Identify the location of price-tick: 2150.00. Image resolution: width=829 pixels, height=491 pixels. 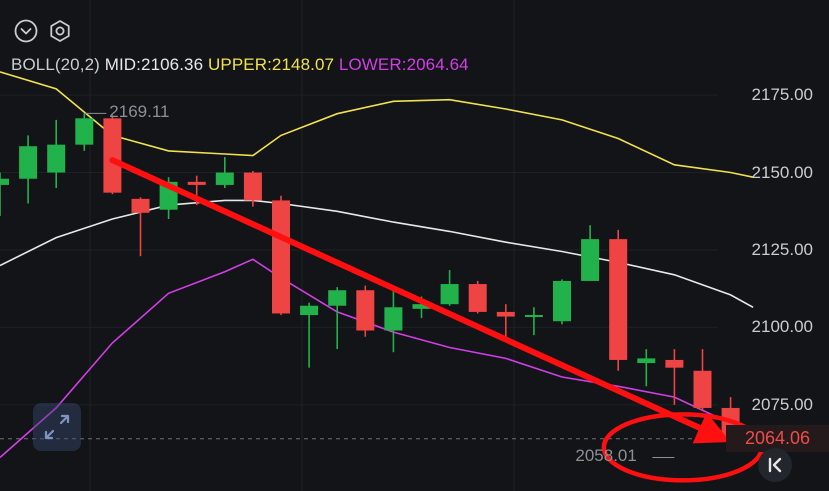
(782, 172).